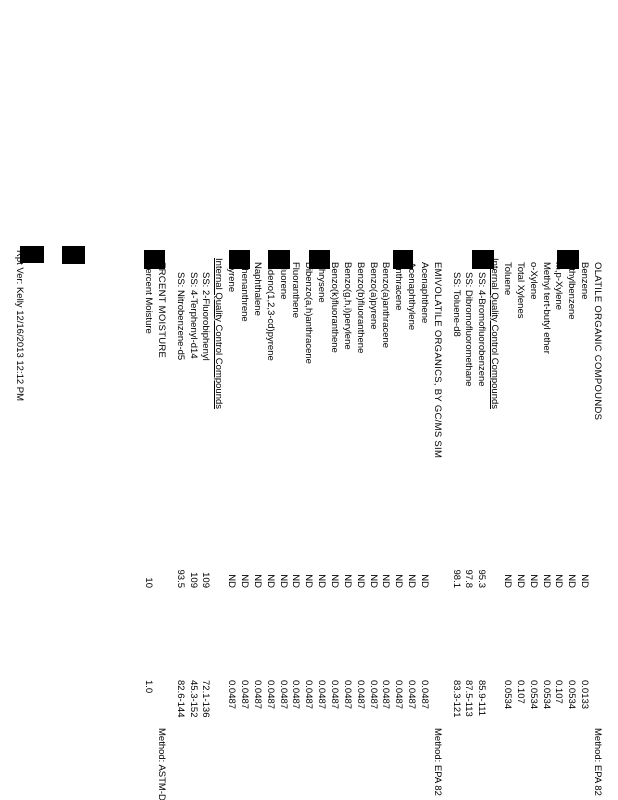 Image resolution: width=618 pixels, height=800 pixels. Describe the element at coordinates (546, 308) in the screenshot. I see `analyte: Methyl tert-butyl ether` at that location.